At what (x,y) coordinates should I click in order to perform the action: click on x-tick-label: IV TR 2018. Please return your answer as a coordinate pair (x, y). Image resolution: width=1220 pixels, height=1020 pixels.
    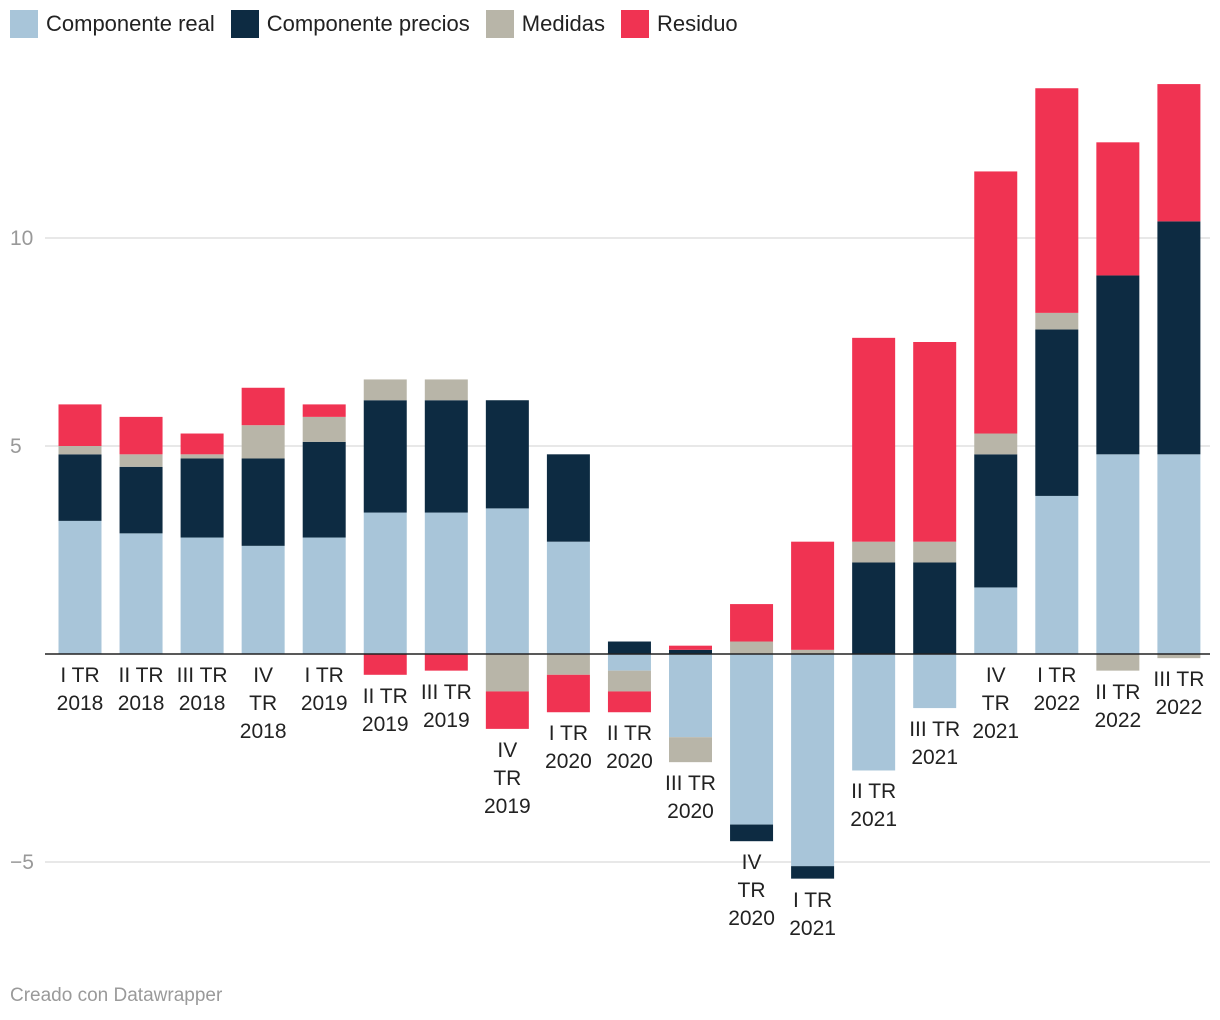
    Looking at the image, I should click on (263, 703).